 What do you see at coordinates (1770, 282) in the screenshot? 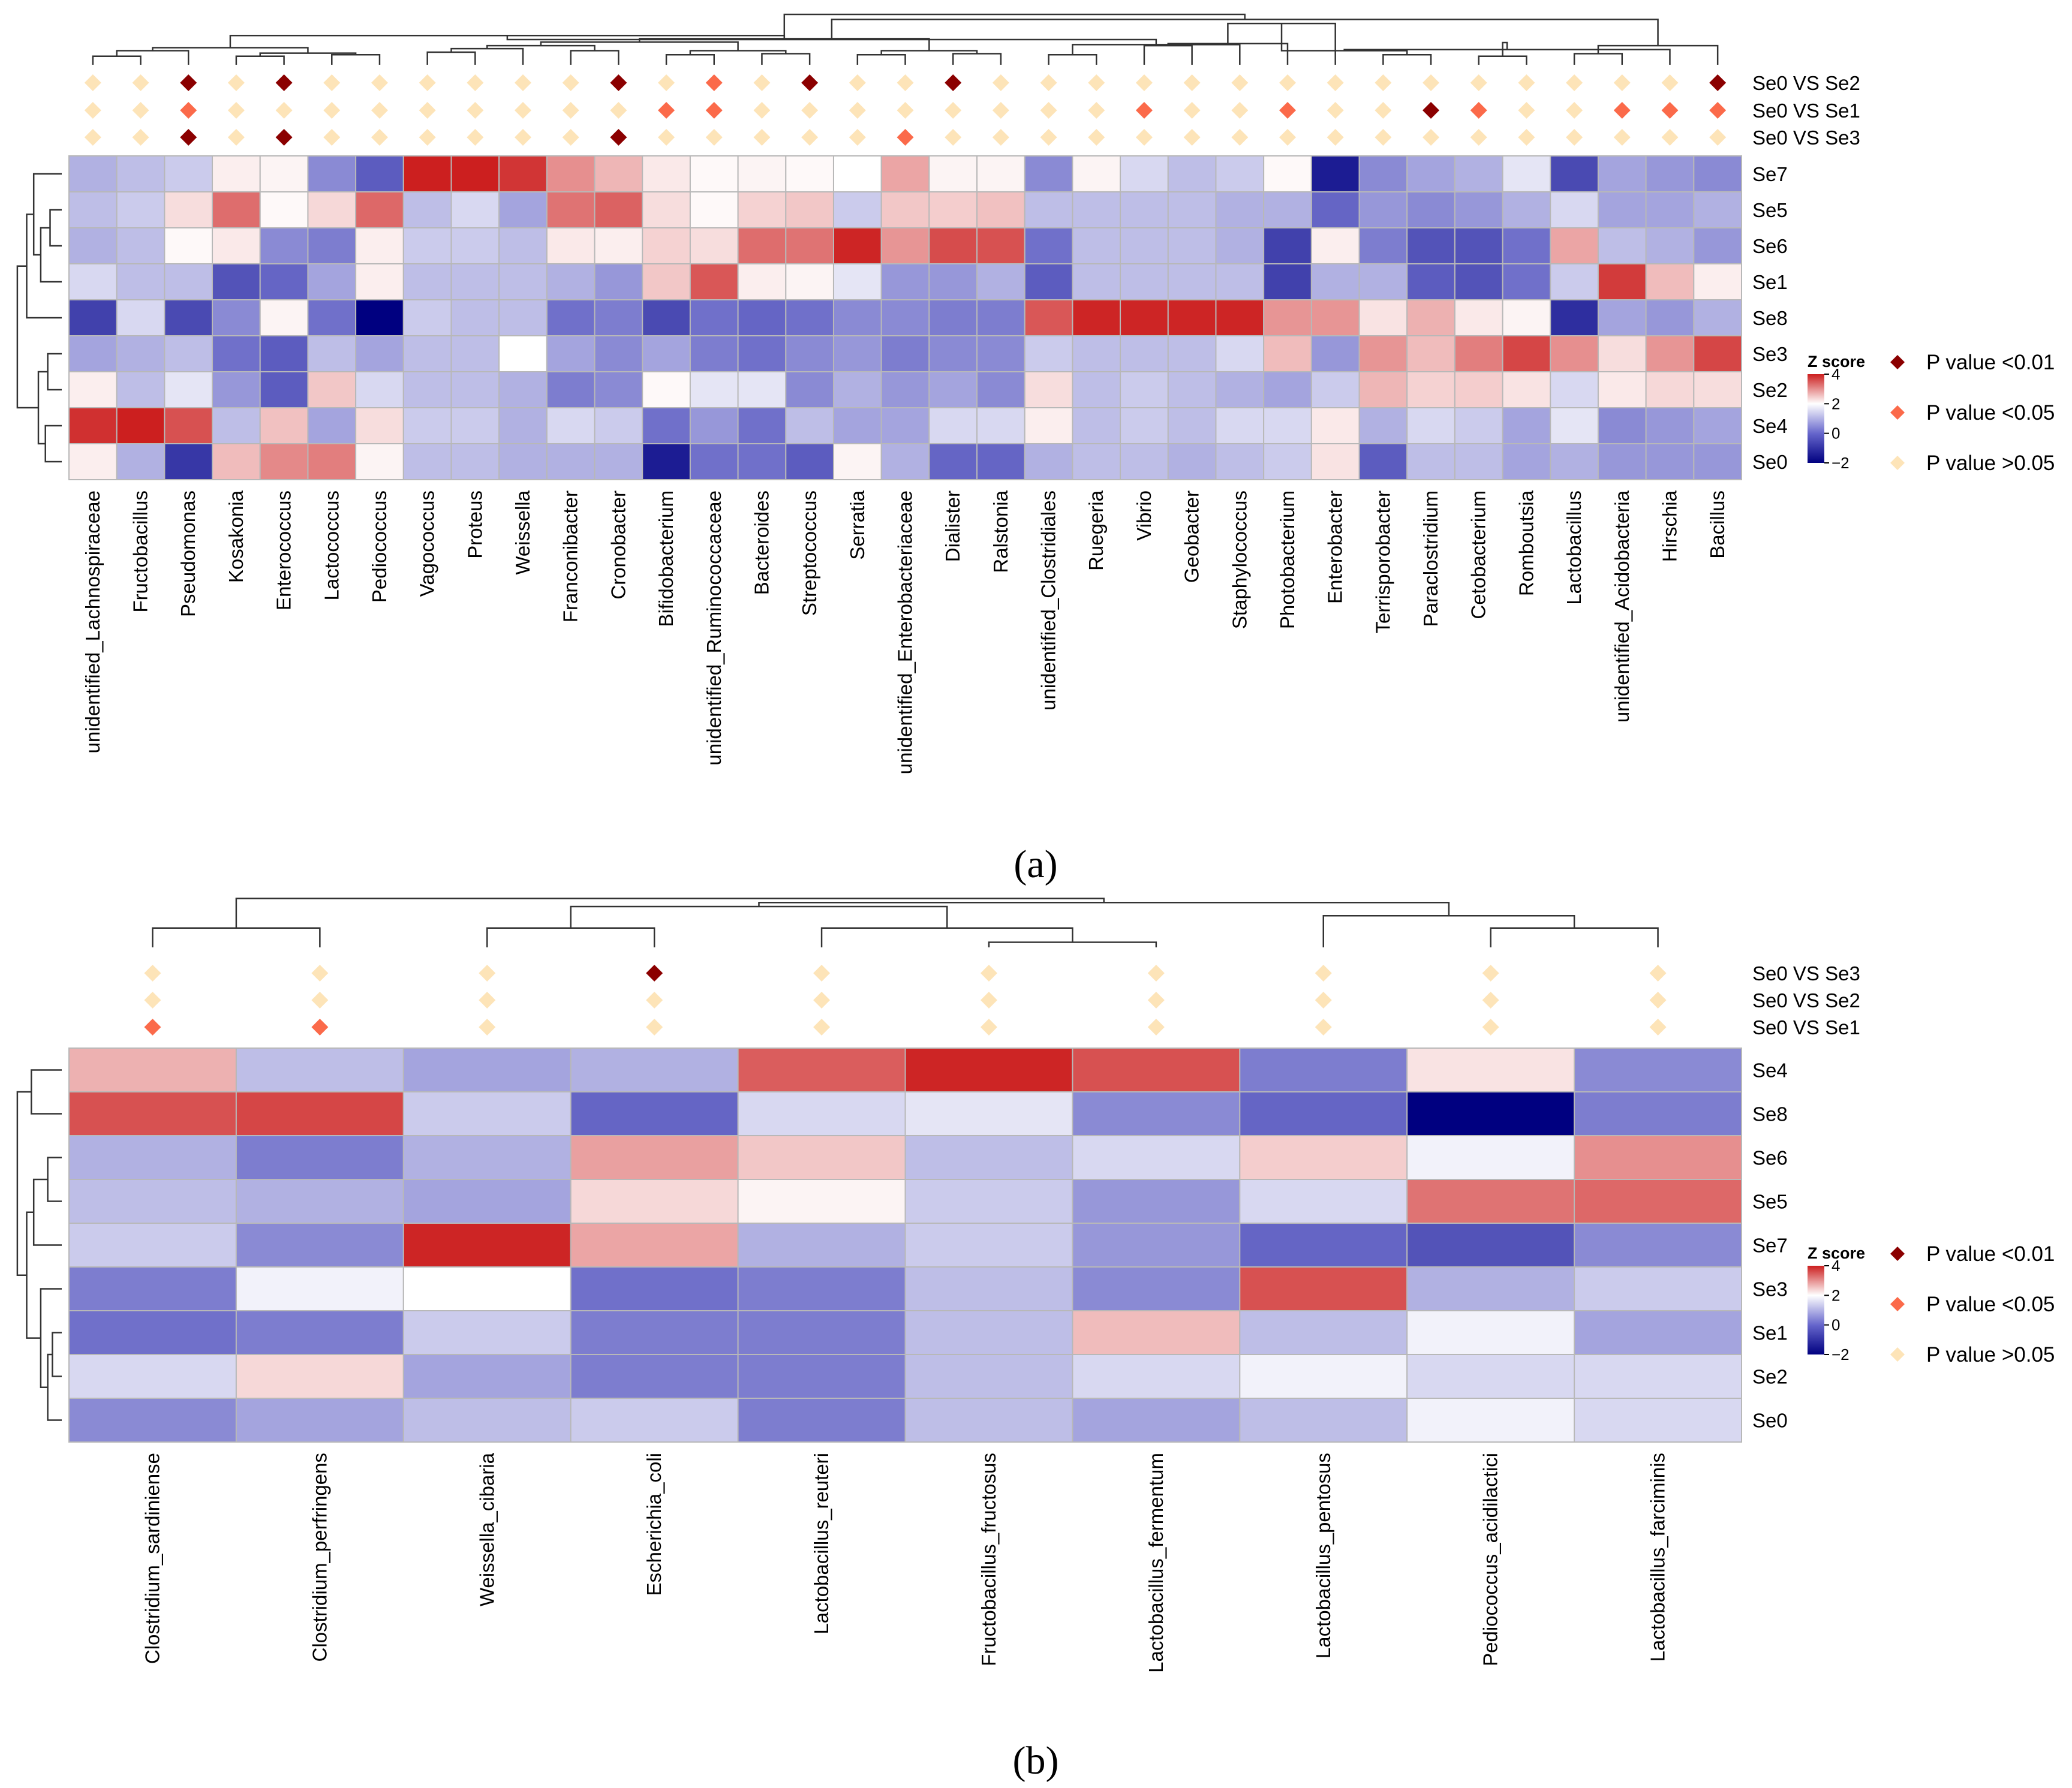
I see `row-label: Se1` at bounding box center [1770, 282].